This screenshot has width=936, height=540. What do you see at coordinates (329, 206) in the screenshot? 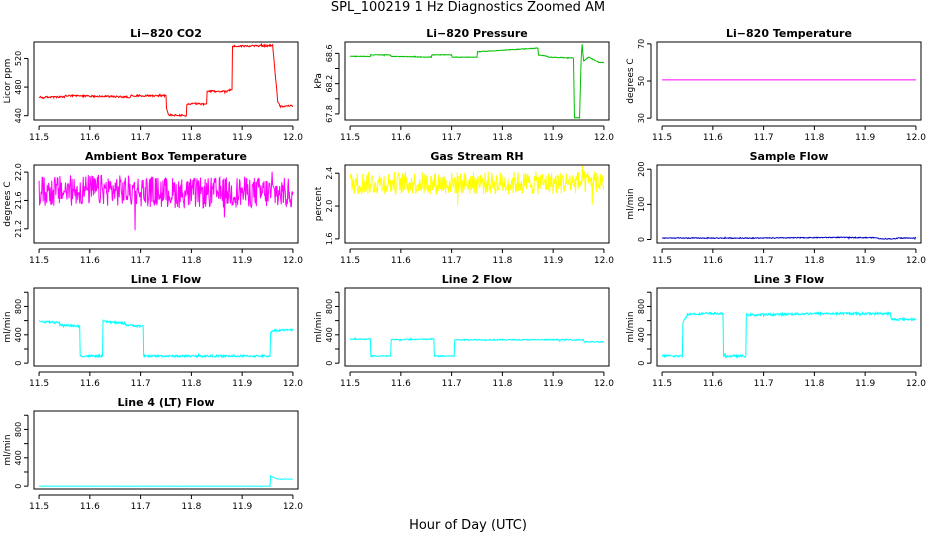
I see `y-tick-label: 2.0` at bounding box center [329, 206].